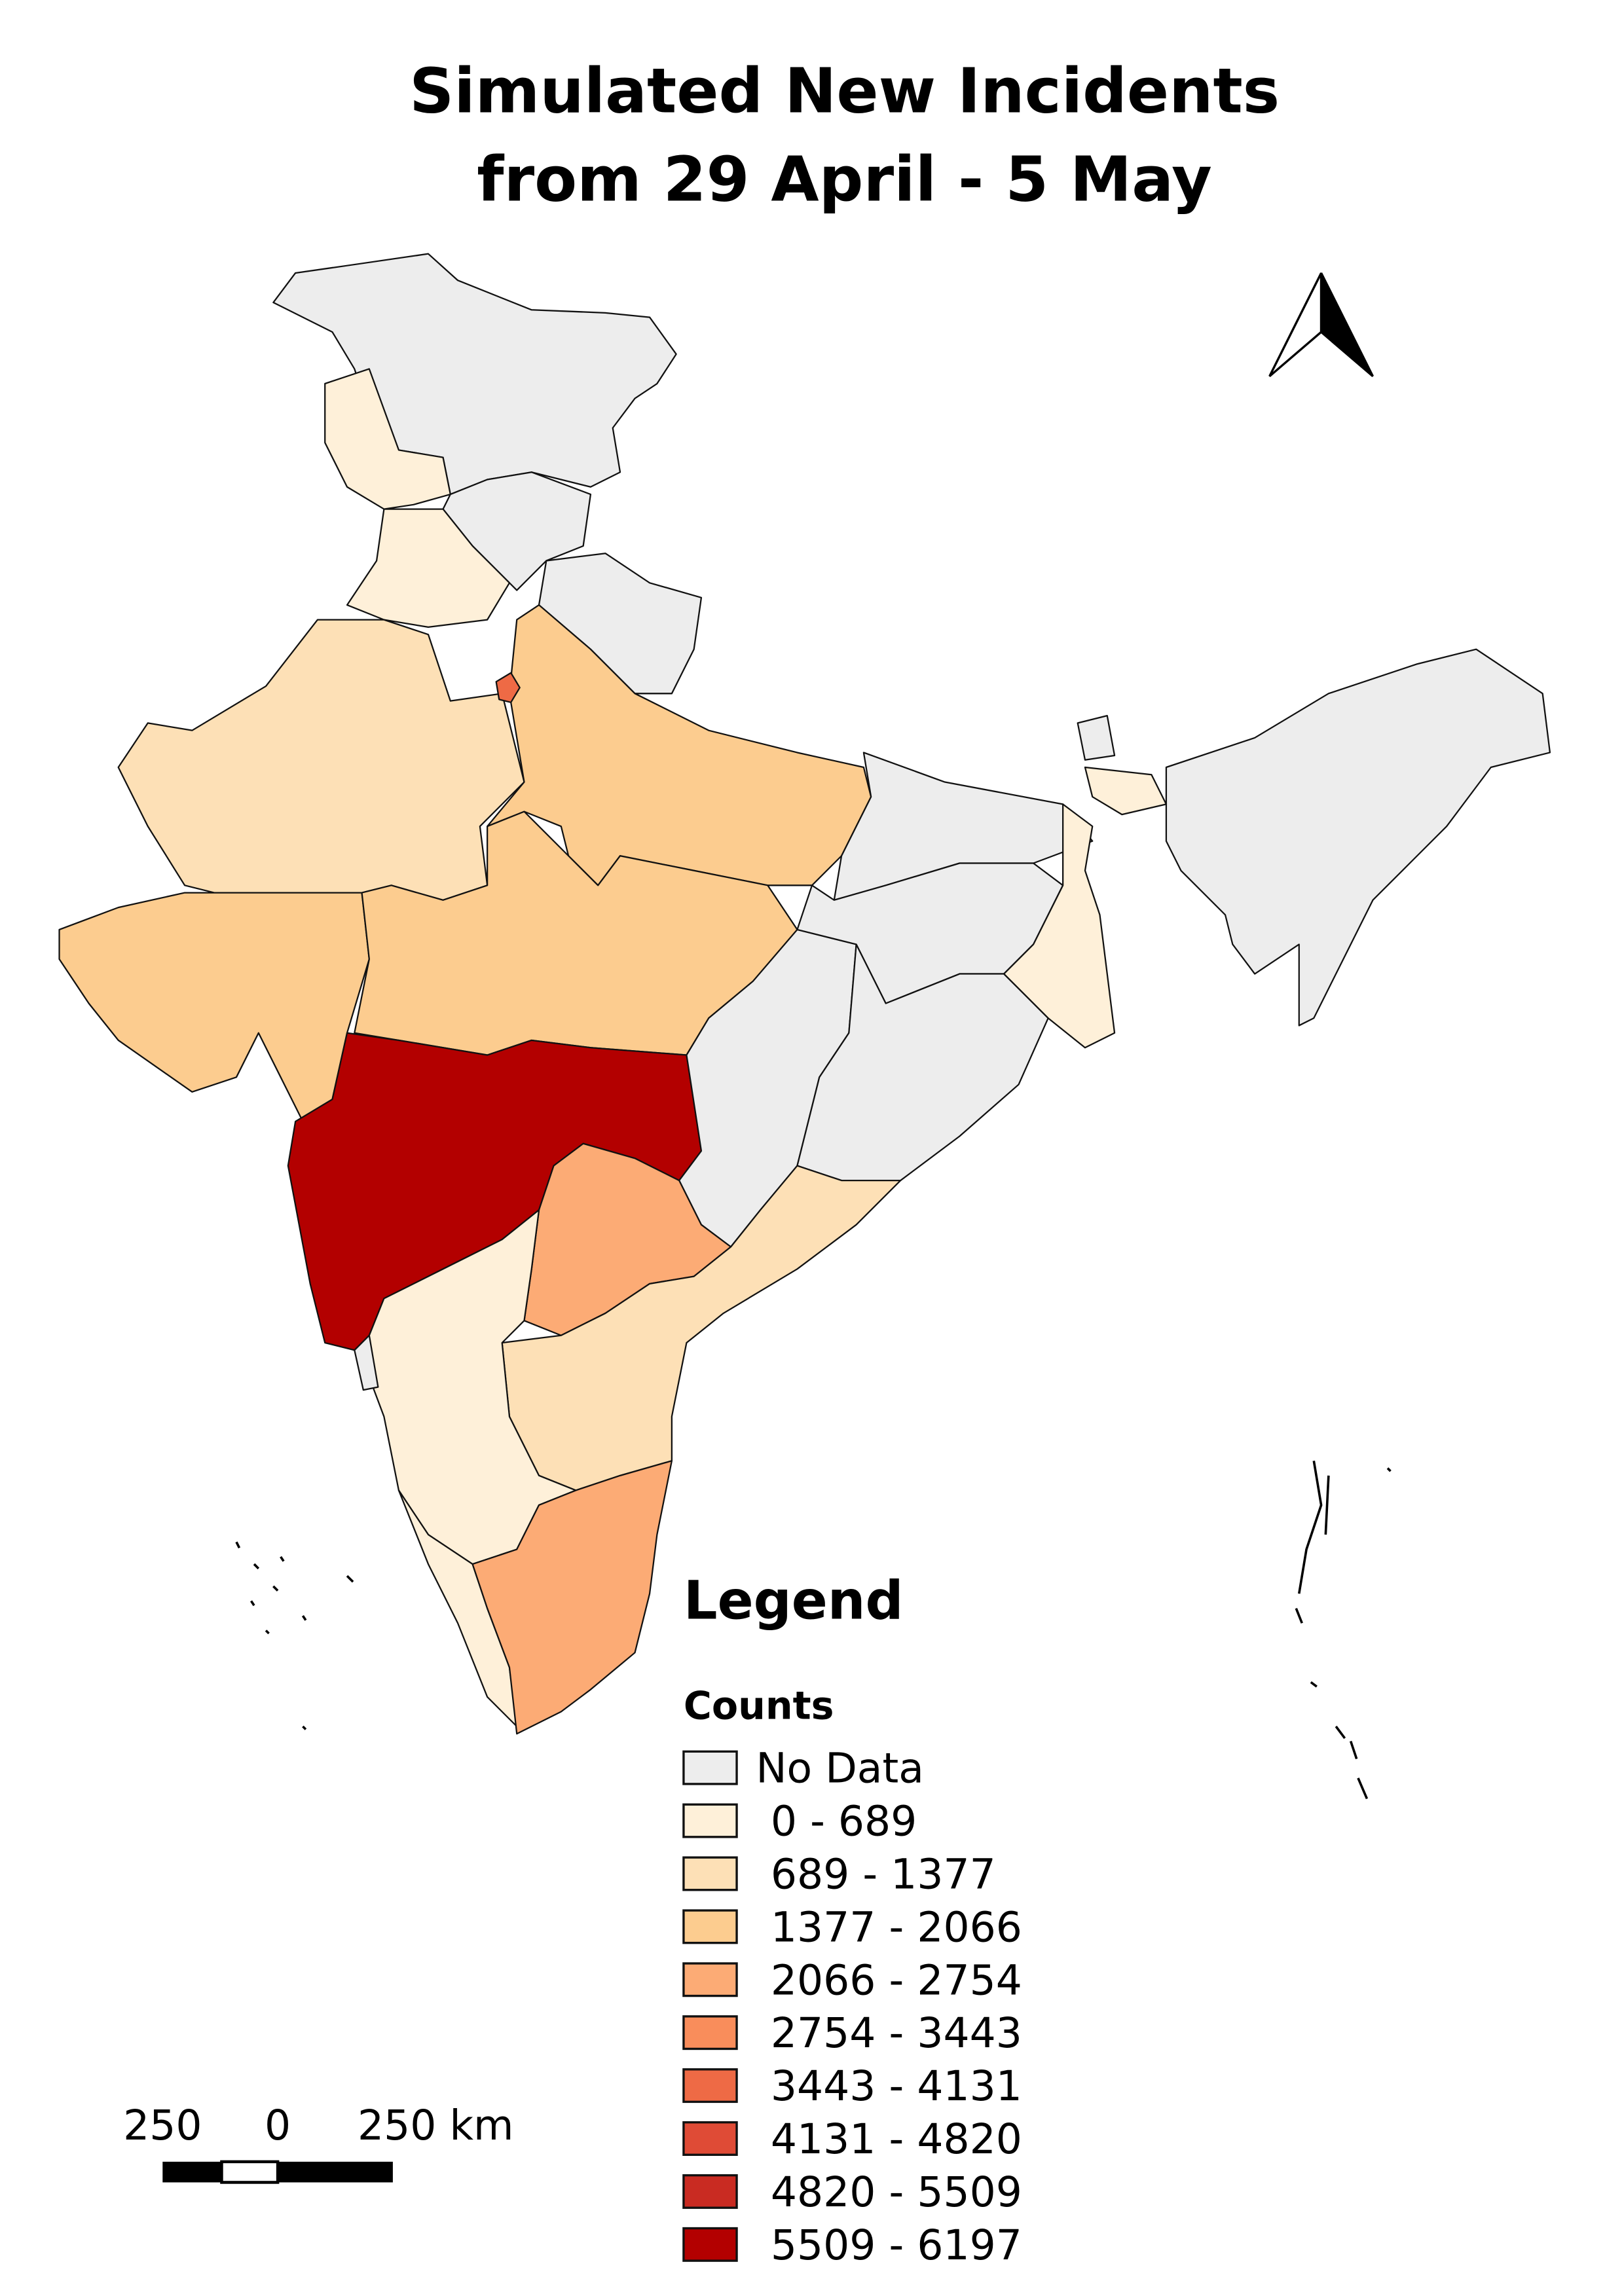 Image resolution: width=1624 pixels, height=2296 pixels. Describe the element at coordinates (896, 2245) in the screenshot. I see `legend-label: 5509 - 6197` at that location.